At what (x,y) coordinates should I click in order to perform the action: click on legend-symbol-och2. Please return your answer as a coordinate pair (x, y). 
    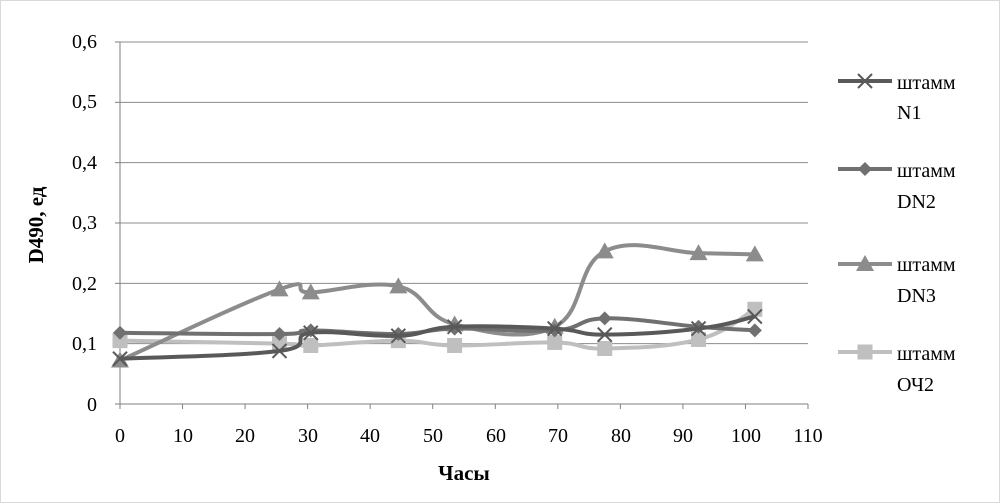
    Looking at the image, I should click on (865, 352).